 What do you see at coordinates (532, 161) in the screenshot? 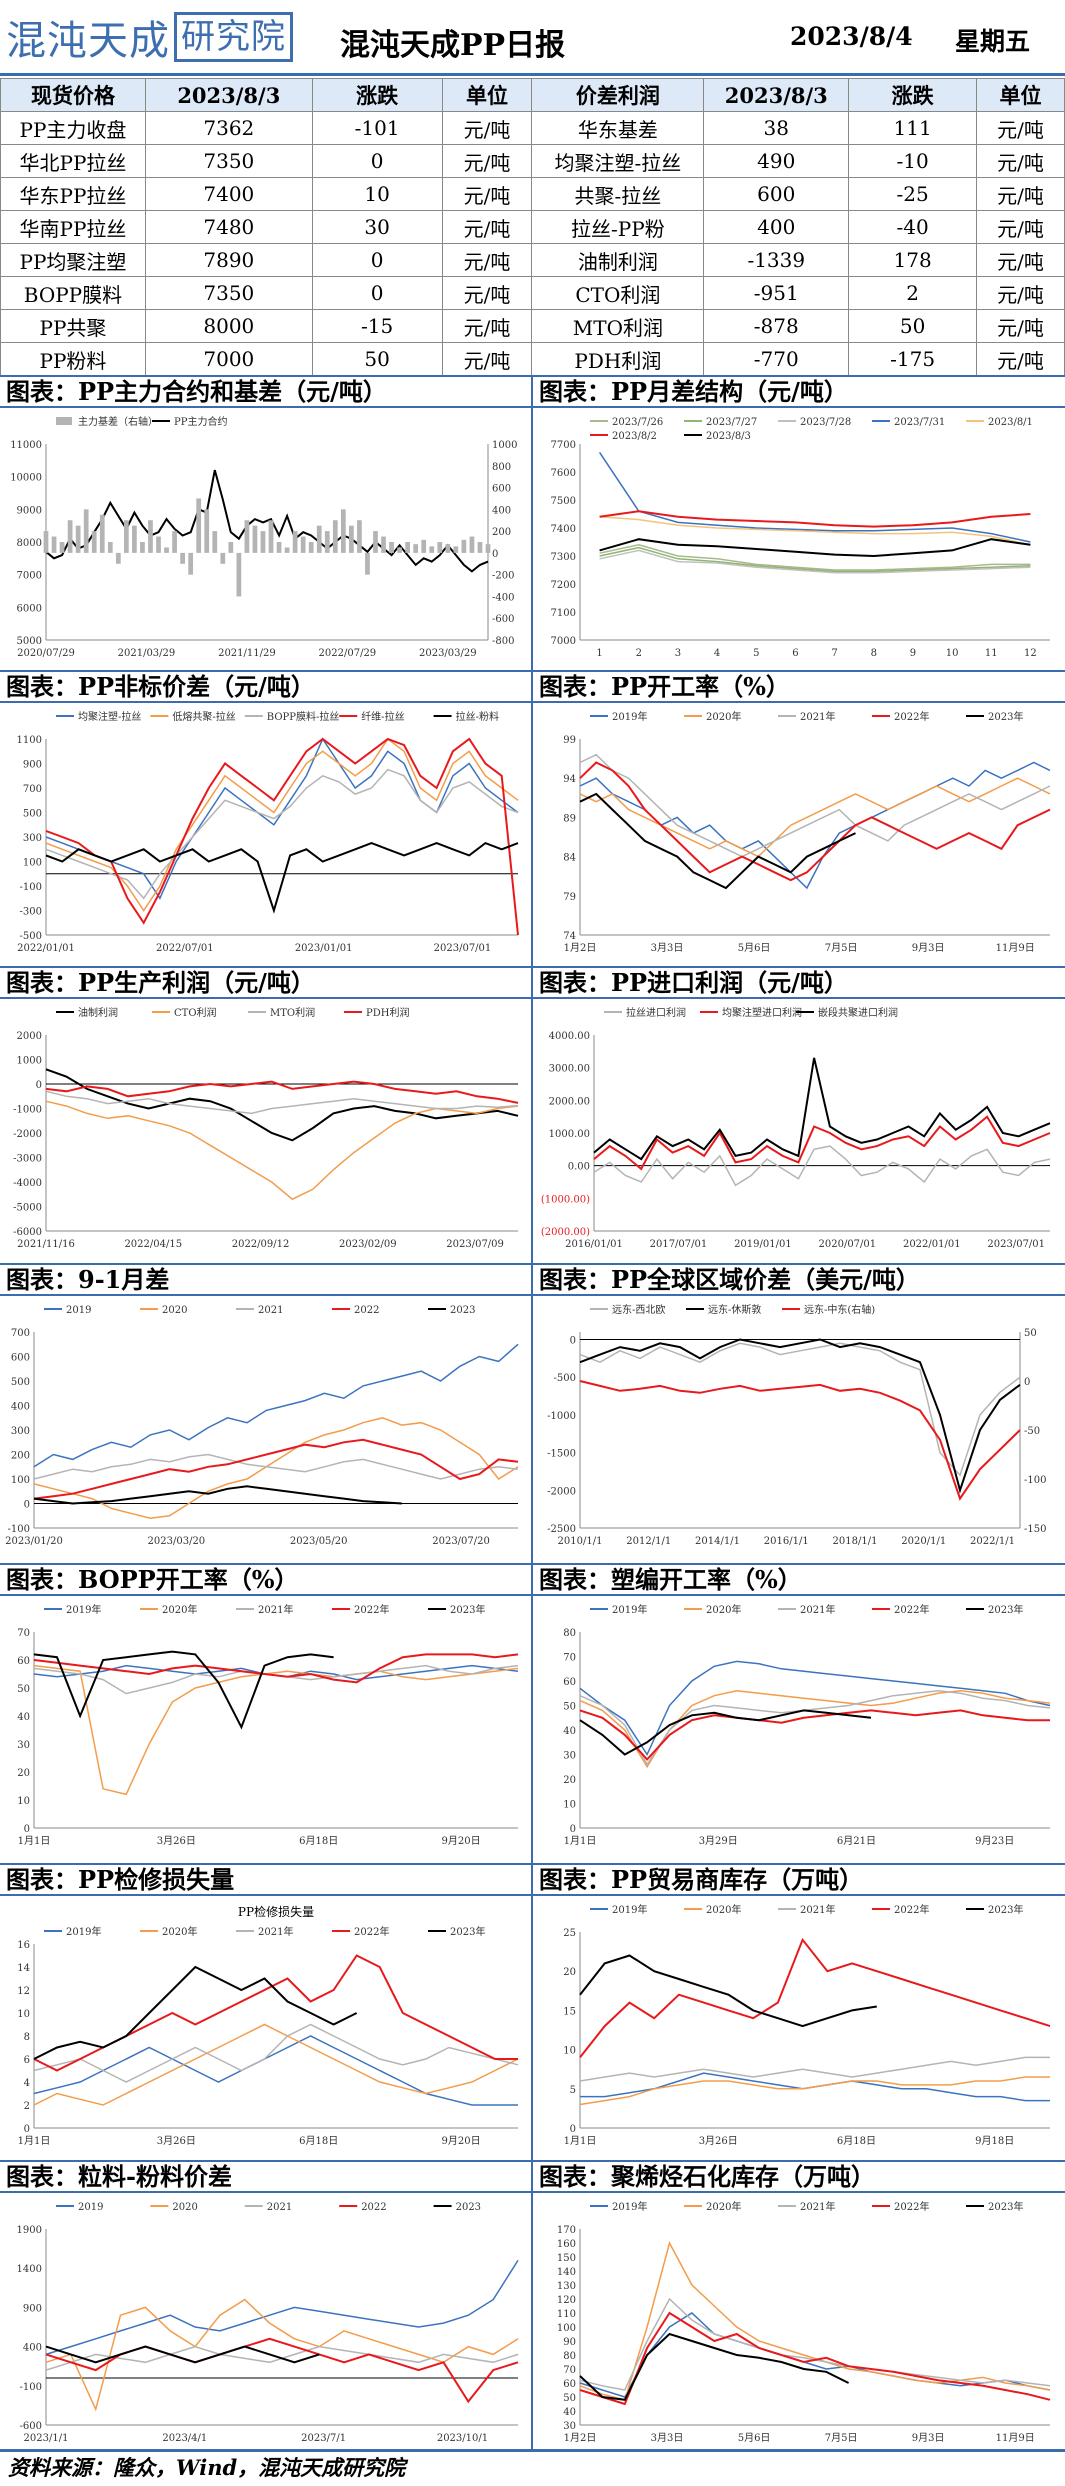
I see `table-row: 华北PP拉丝 7350 0 元/吨 均聚注塑-拉丝 490 -10 元/吨` at bounding box center [532, 161].